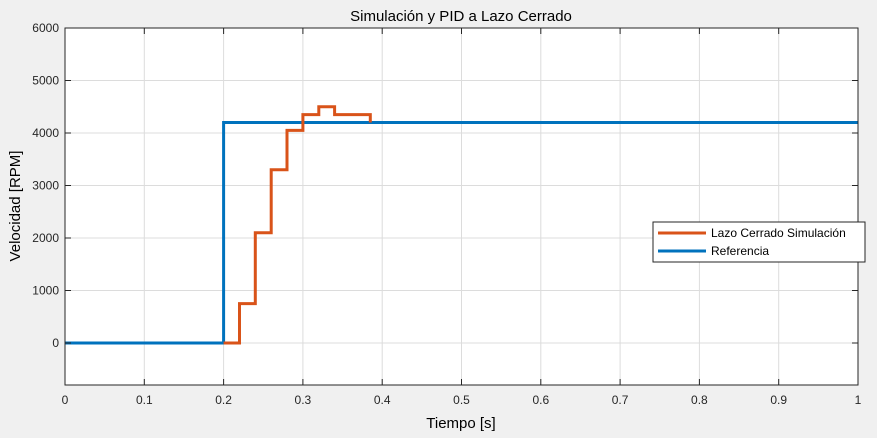 This screenshot has height=438, width=877. I want to click on x-tick-label: 0.2, so click(223, 400).